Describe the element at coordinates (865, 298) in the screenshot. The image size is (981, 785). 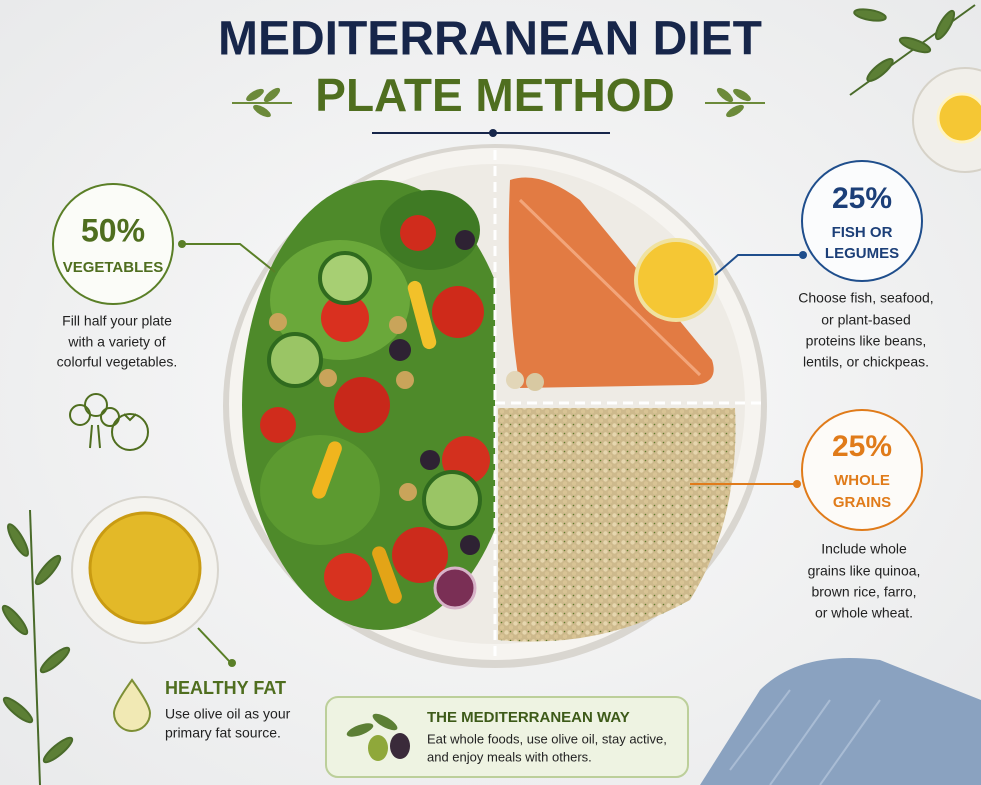
I see `description-line: Choose fish, seafood,` at that location.